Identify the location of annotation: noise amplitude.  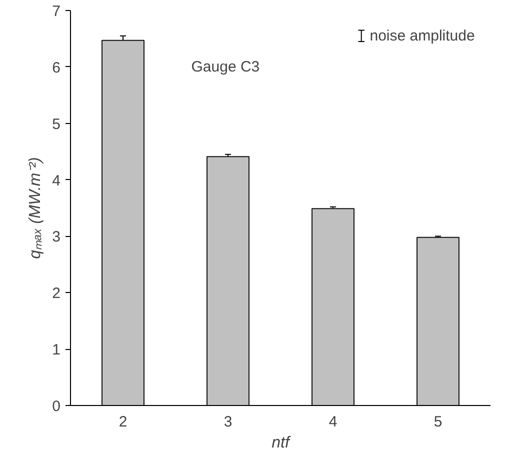
(422, 35).